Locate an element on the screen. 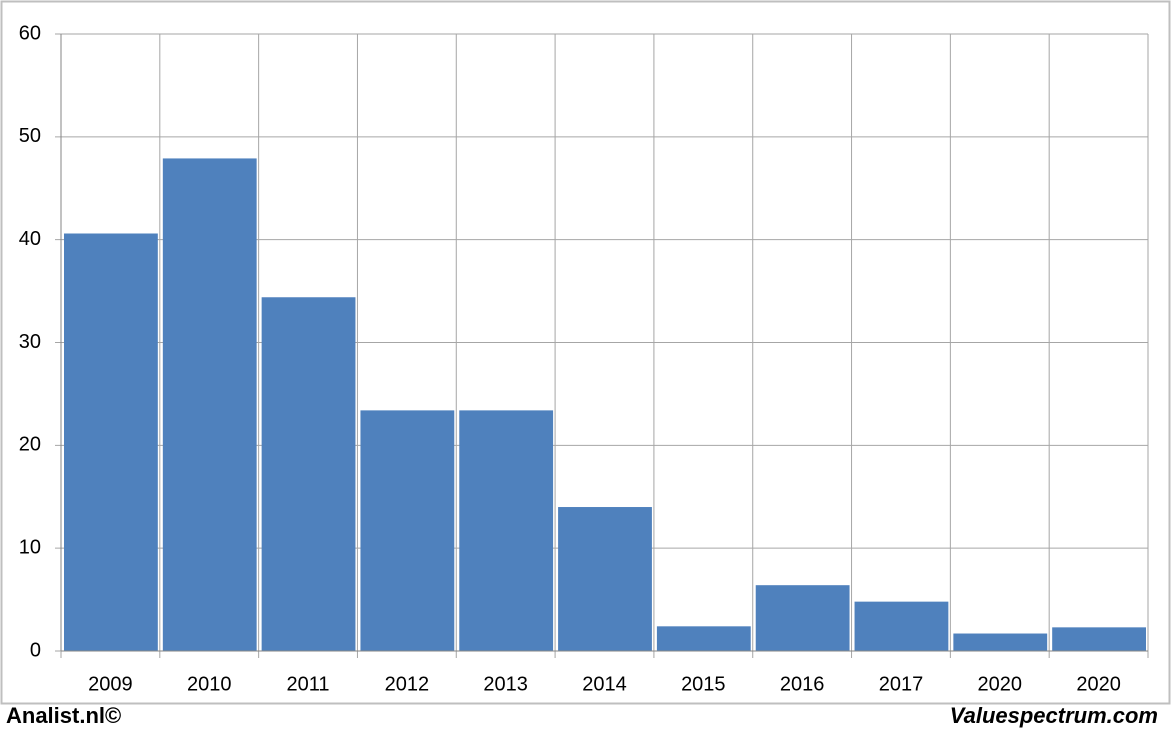 The height and width of the screenshot is (734, 1172). y-tick-label: 20 is located at coordinates (30, 445).